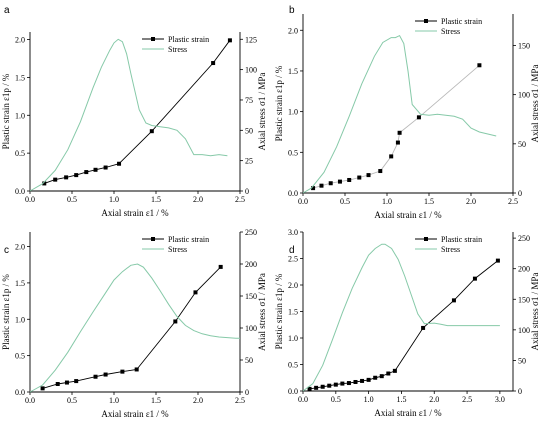 This screenshot has width=550, height=446. I want to click on y-left-tick-label: 2.5, so click(293, 259).